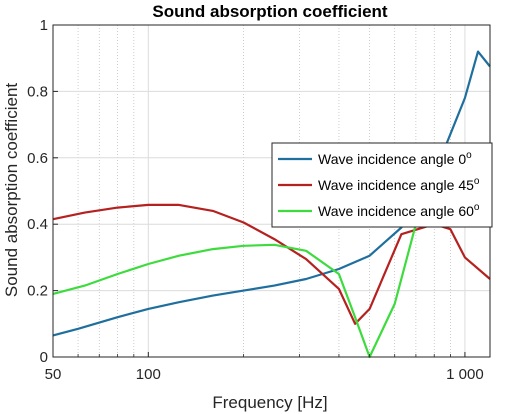 The height and width of the screenshot is (414, 517). What do you see at coordinates (44, 357) in the screenshot?
I see `y-tick-label: 0` at bounding box center [44, 357].